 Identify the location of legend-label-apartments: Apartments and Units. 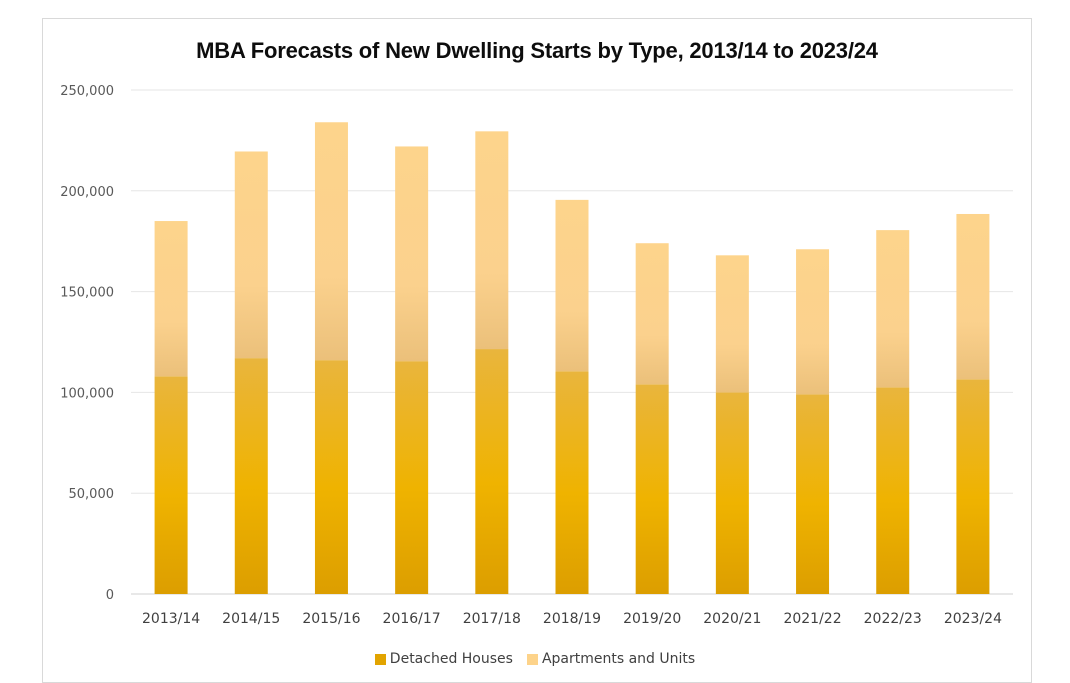
(618, 659).